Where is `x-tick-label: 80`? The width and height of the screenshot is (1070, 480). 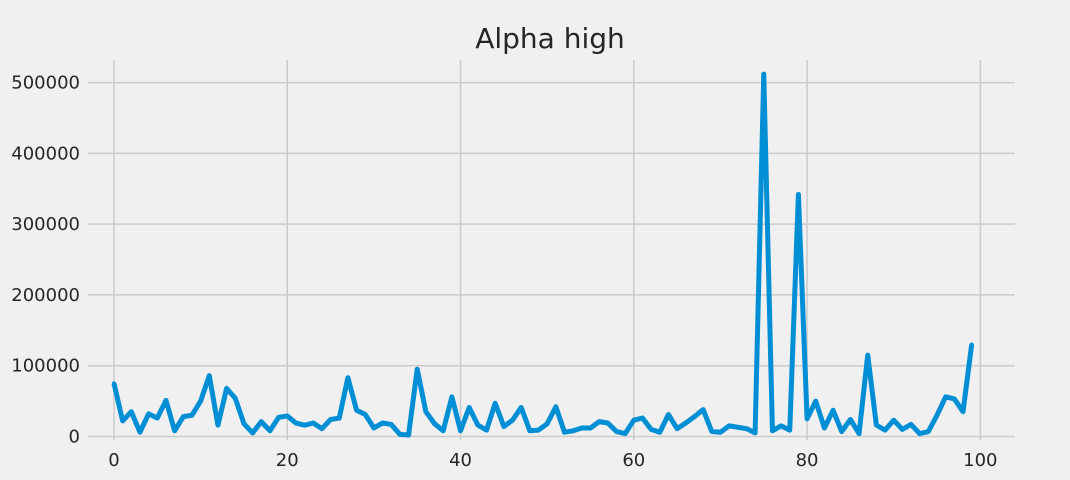
x-tick-label: 80 is located at coordinates (807, 460).